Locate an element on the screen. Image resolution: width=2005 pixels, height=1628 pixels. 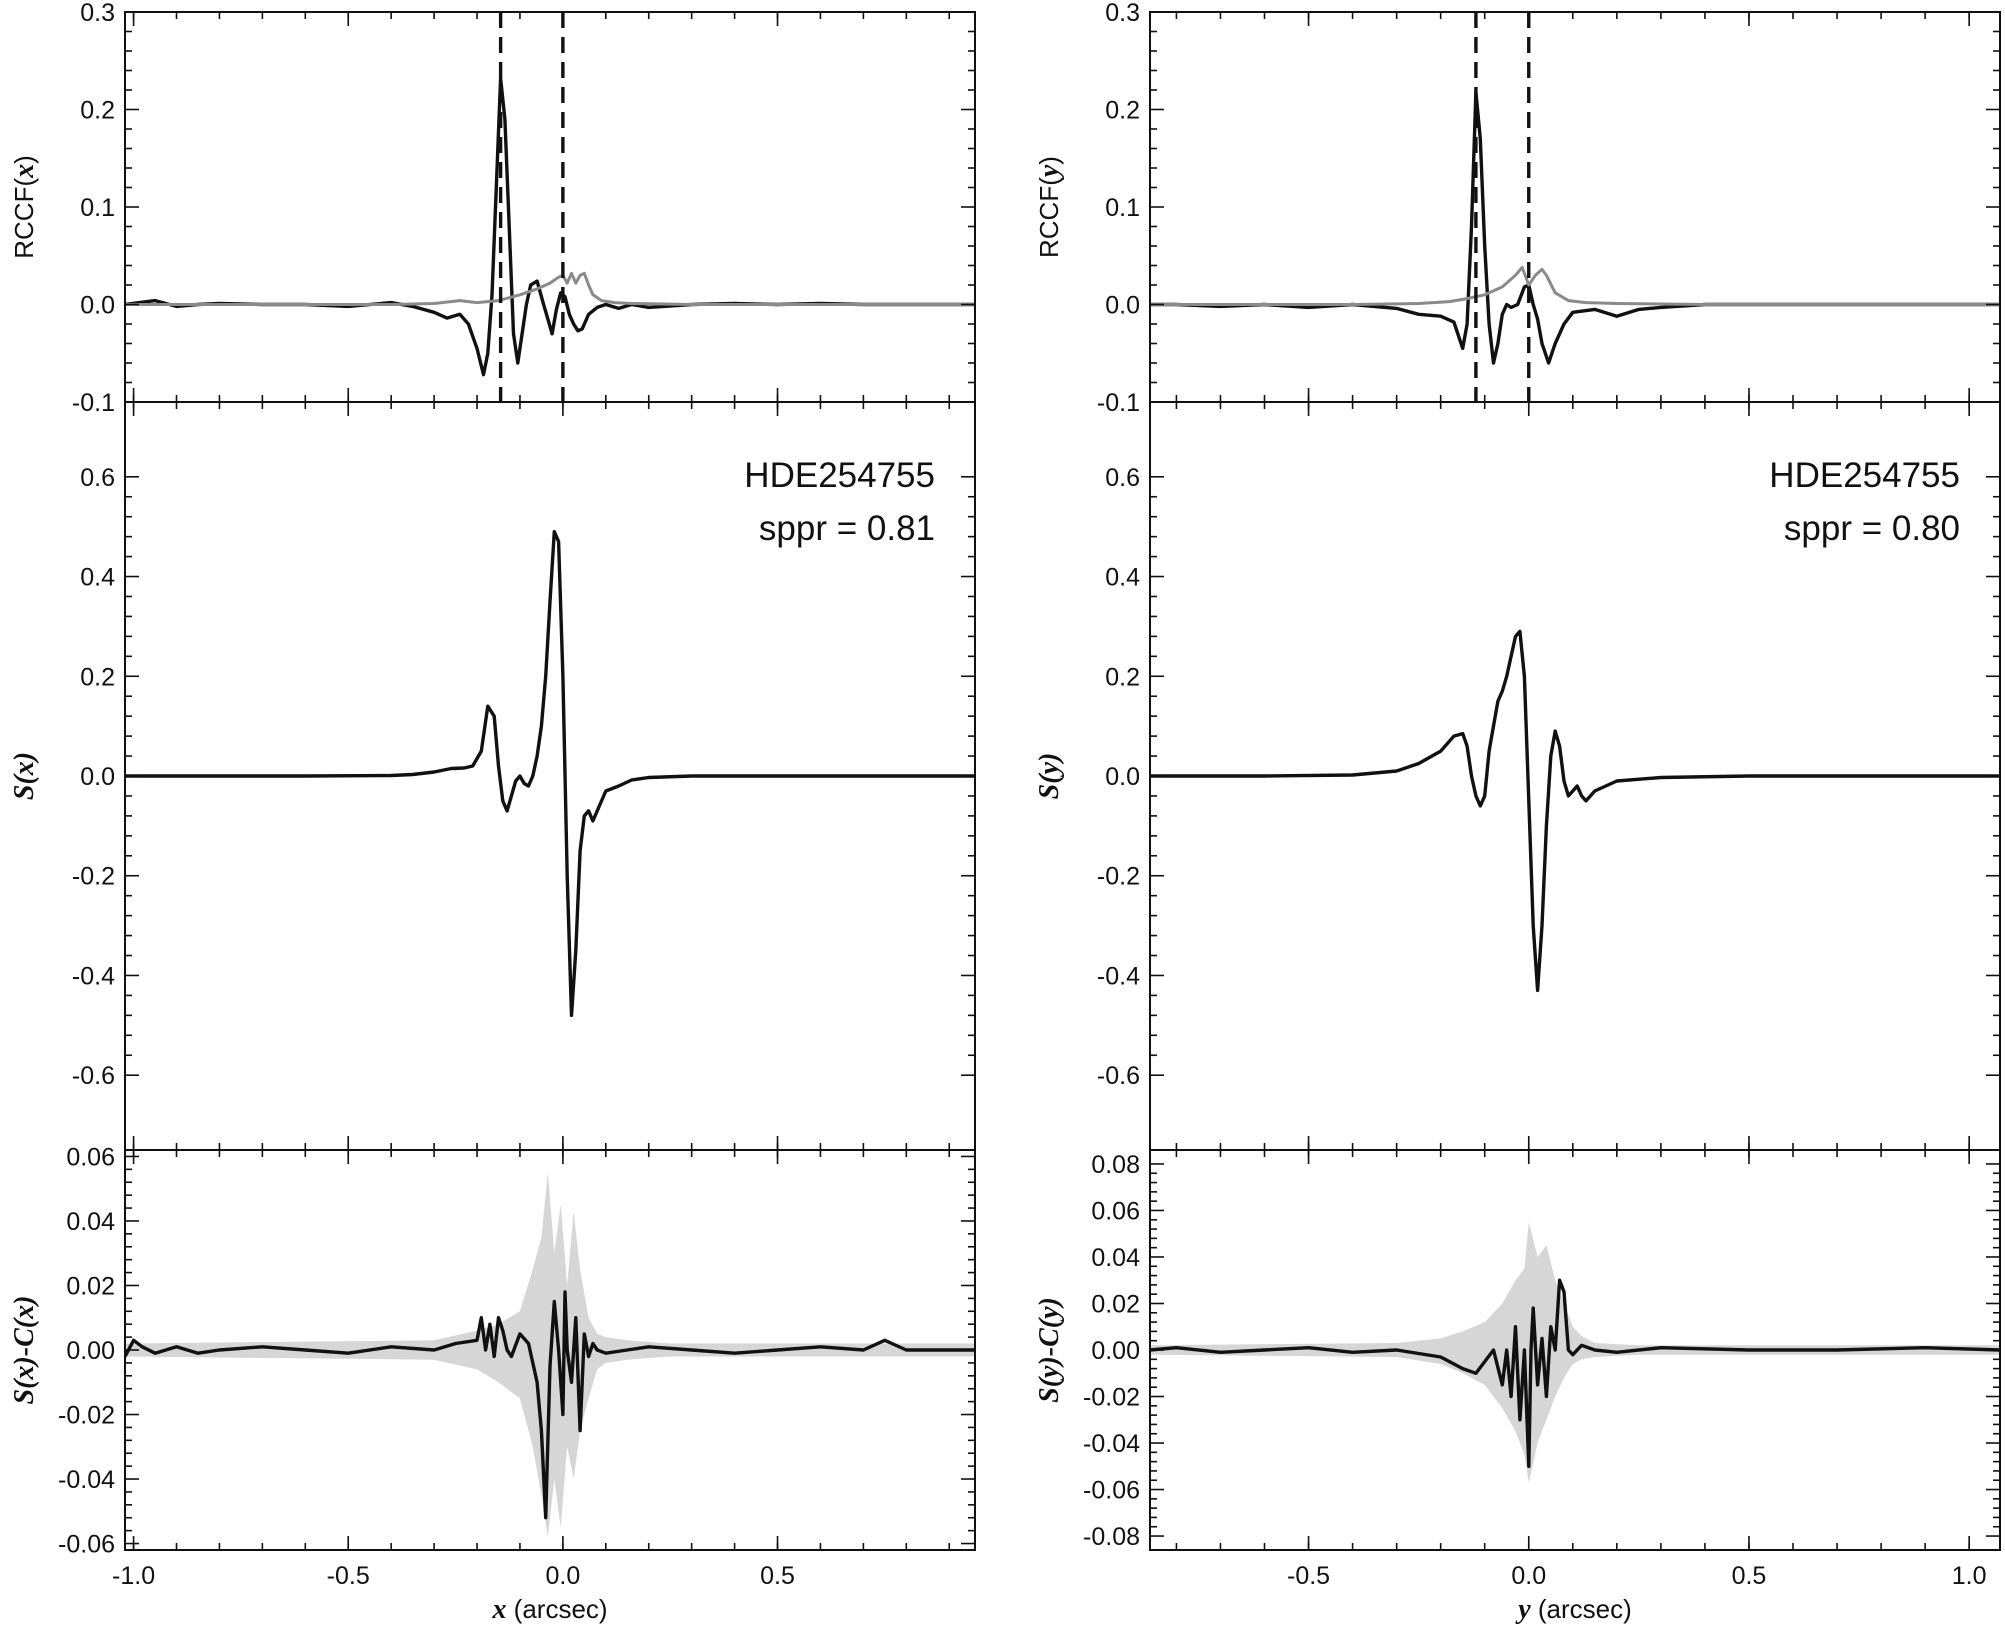
y-axis-label: S(x)-C(x) is located at coordinates (24, 1350).